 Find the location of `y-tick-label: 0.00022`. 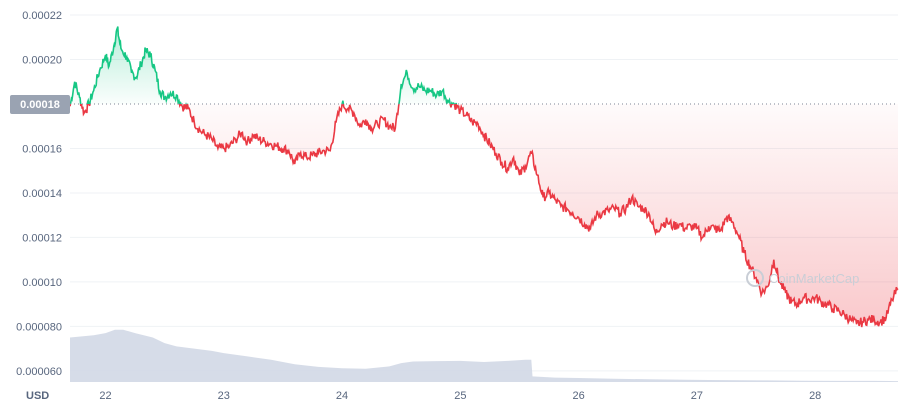

y-tick-label: 0.00022 is located at coordinates (42, 16).